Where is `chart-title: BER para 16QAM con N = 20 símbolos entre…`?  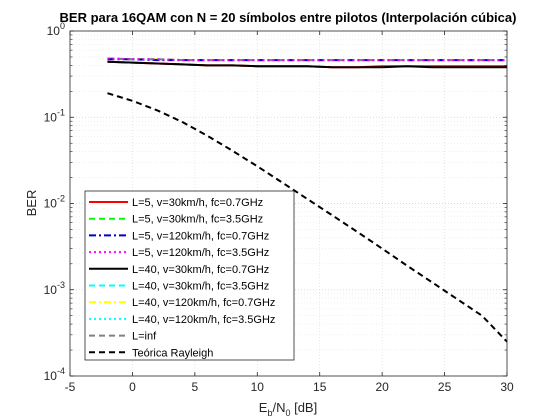
chart-title: BER para 16QAM con N = 20 símbolos entre… is located at coordinates (288, 17).